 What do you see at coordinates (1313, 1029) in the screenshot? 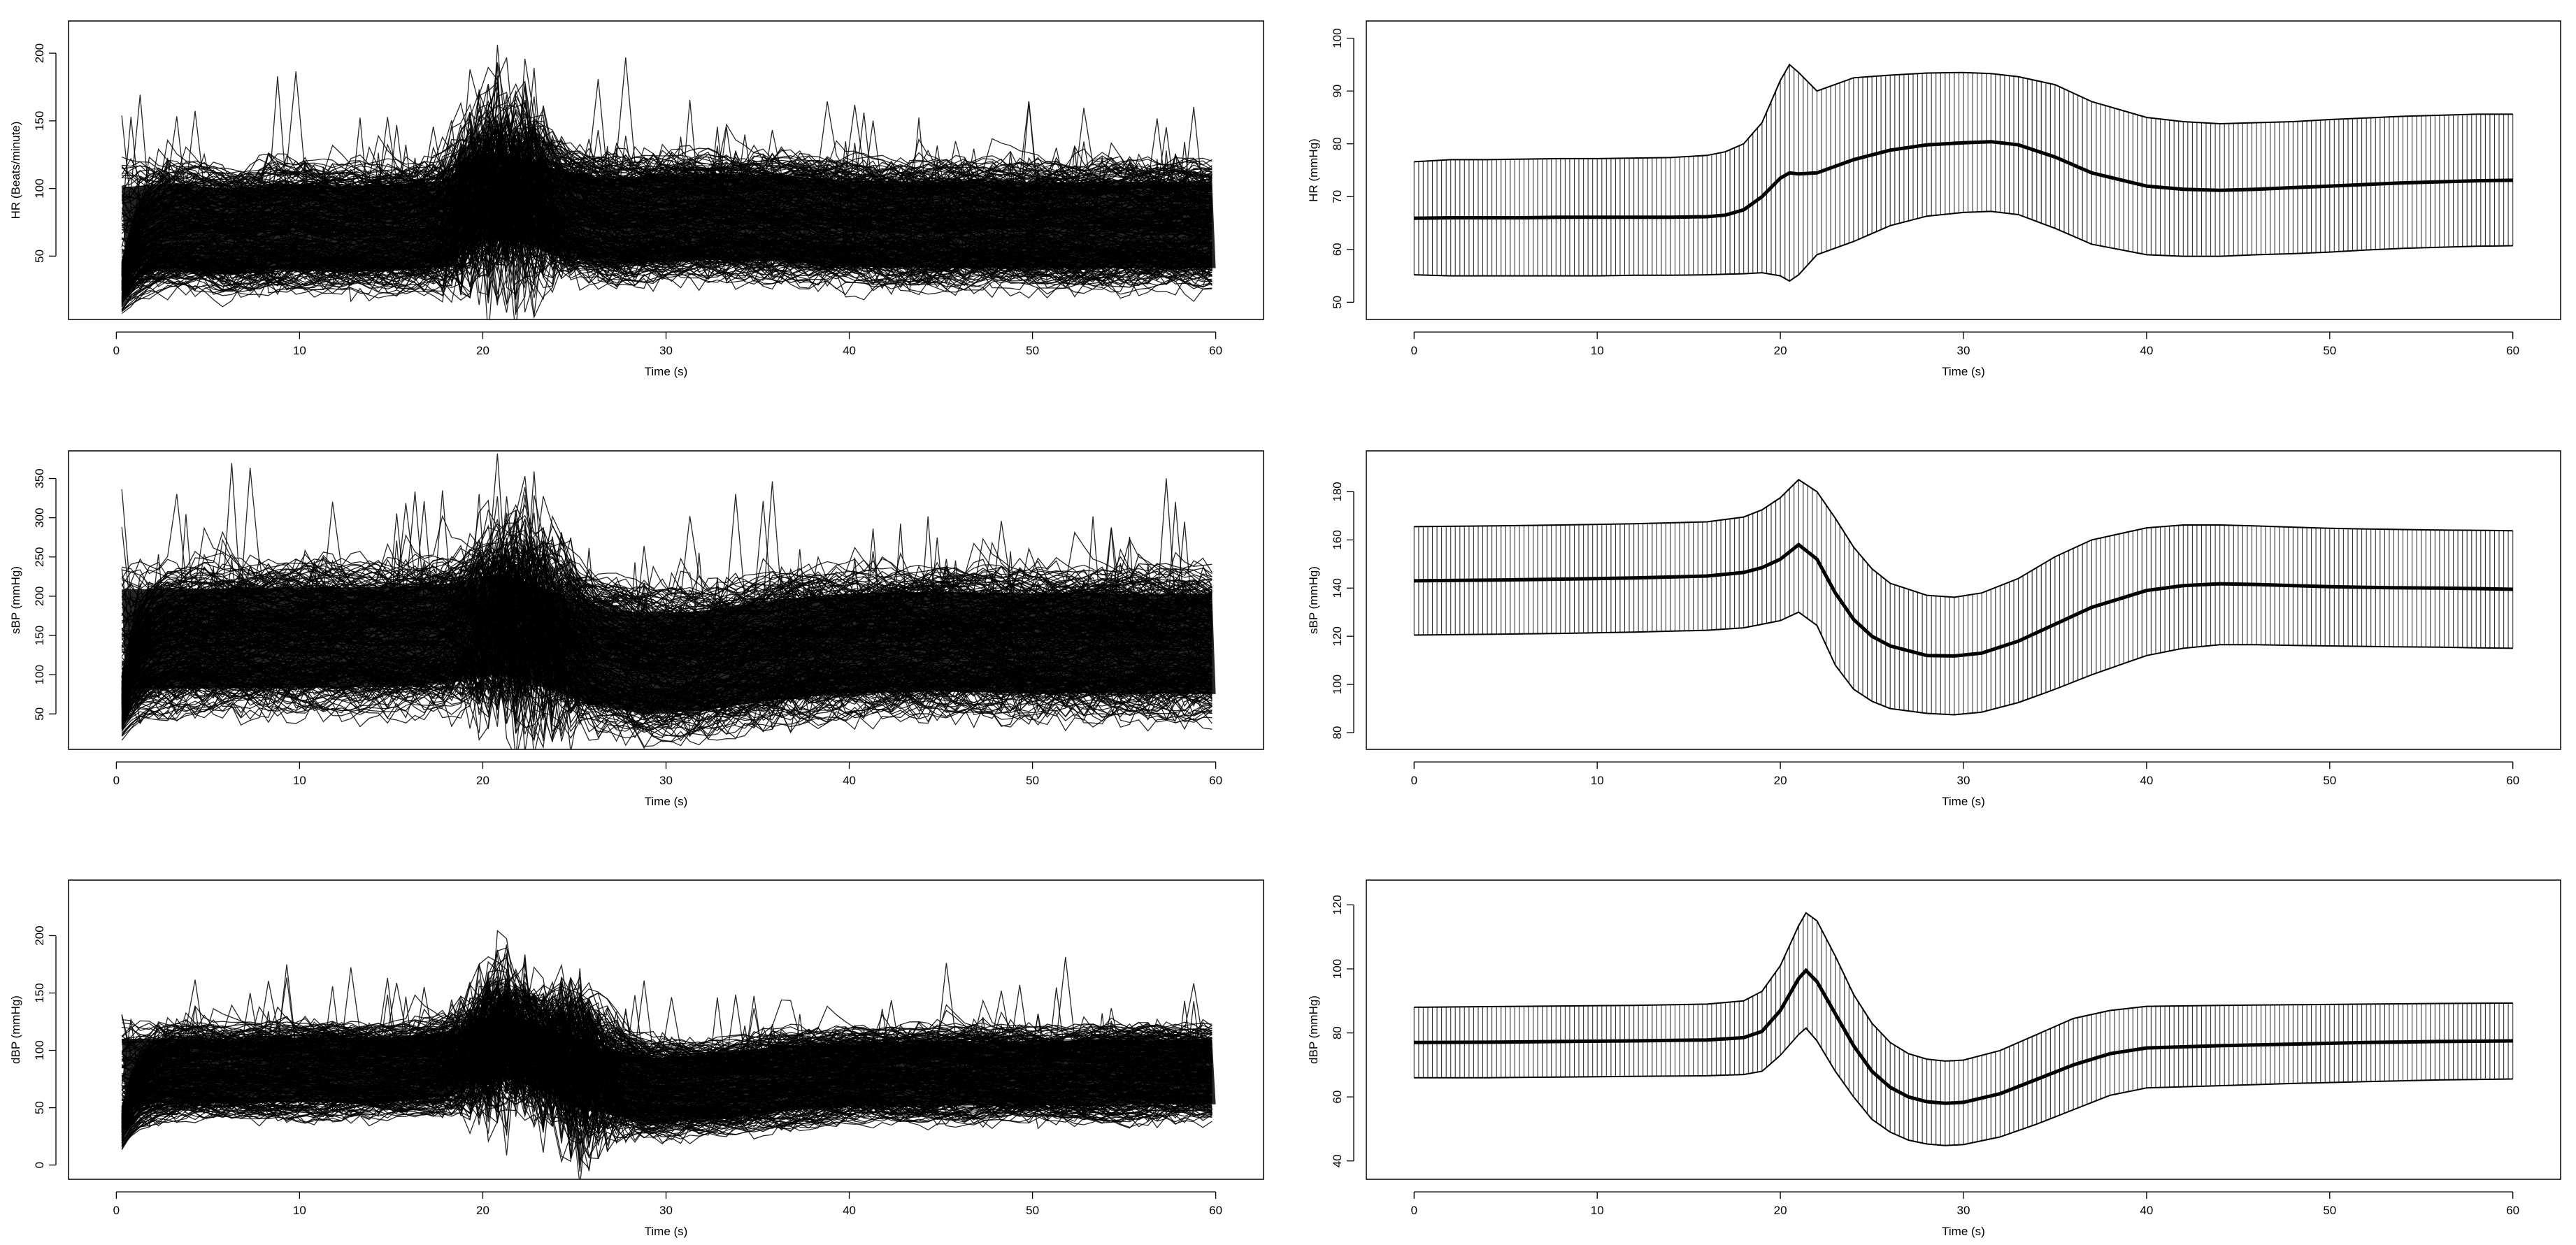
I see `y-axis-label: dBP (mmHg)` at bounding box center [1313, 1029].